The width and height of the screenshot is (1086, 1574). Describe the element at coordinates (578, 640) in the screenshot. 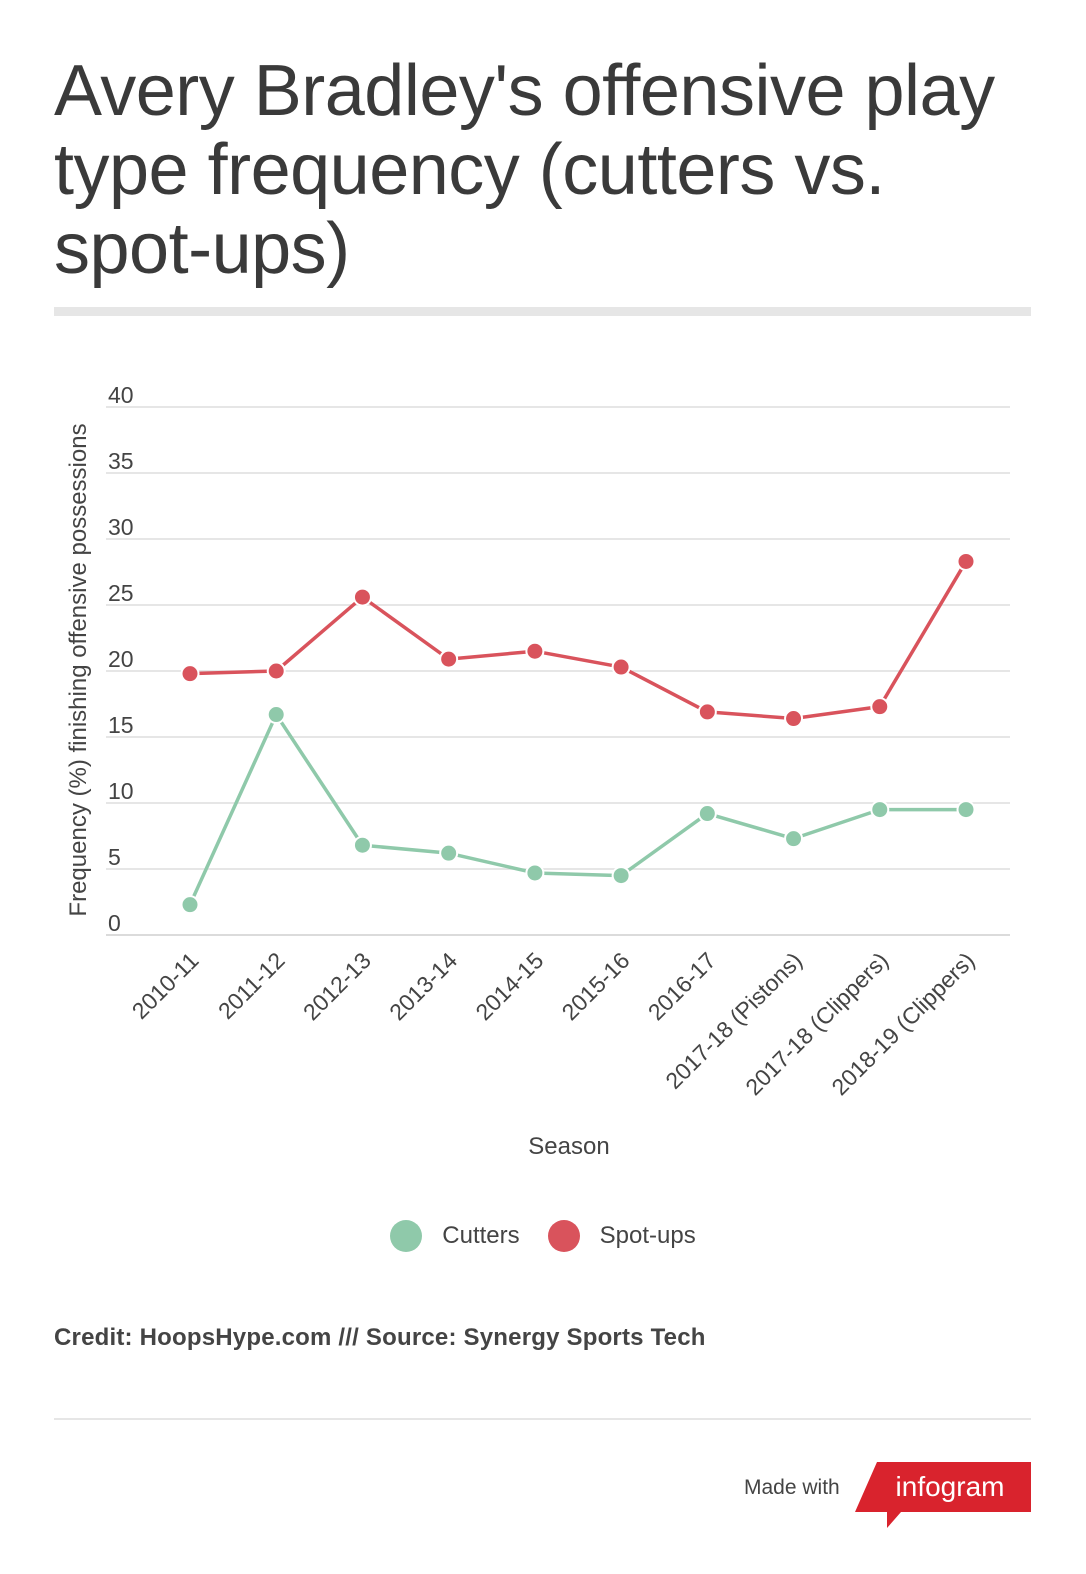

I see `spot-ups-line` at that location.